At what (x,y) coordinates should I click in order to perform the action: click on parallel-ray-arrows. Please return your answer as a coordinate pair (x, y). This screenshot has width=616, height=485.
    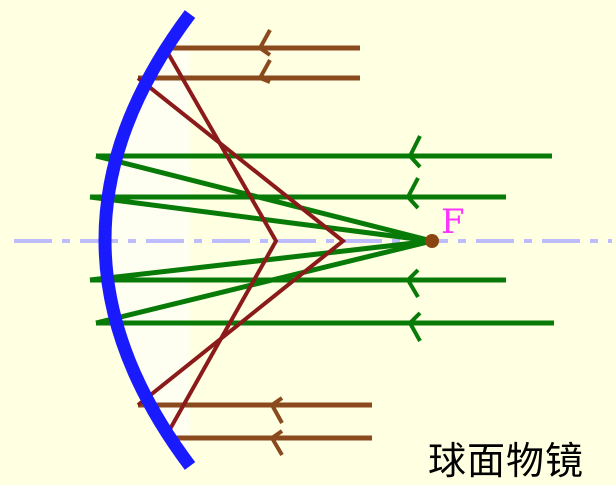
    Looking at the image, I should click on (413, 238).